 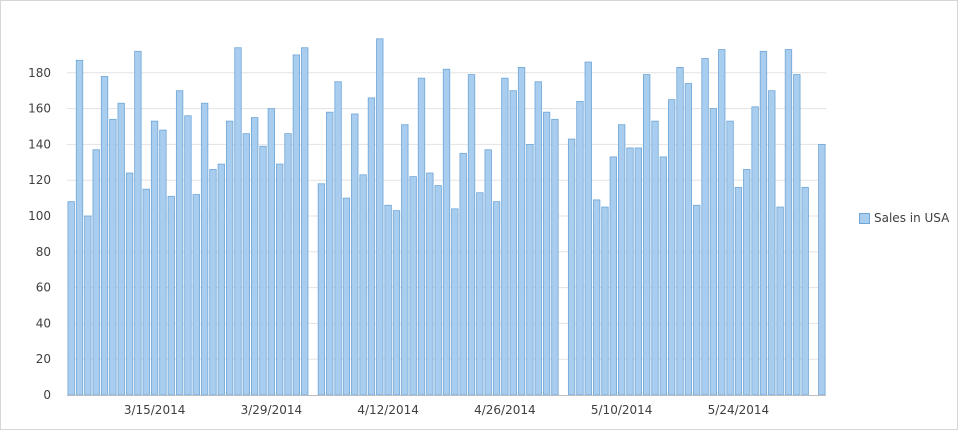 What do you see at coordinates (864, 218) in the screenshot?
I see `legend-swatch` at bounding box center [864, 218].